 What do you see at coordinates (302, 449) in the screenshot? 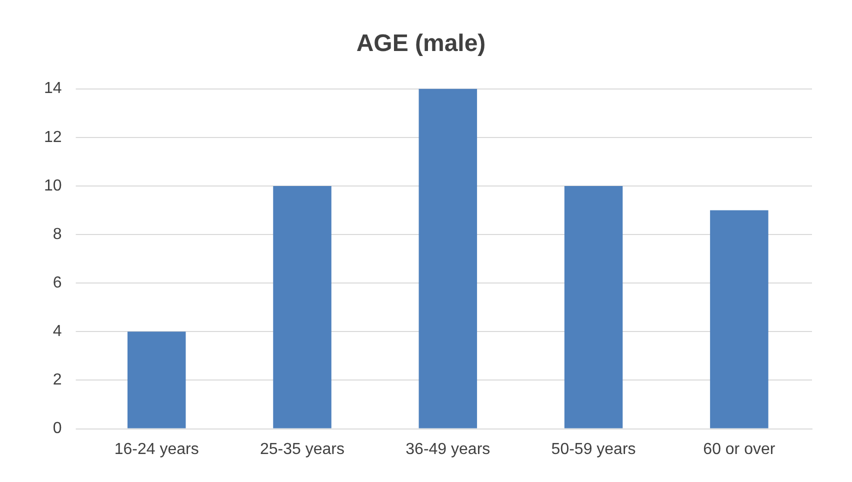
I see `x-tick-label: 25-35 years` at bounding box center [302, 449].